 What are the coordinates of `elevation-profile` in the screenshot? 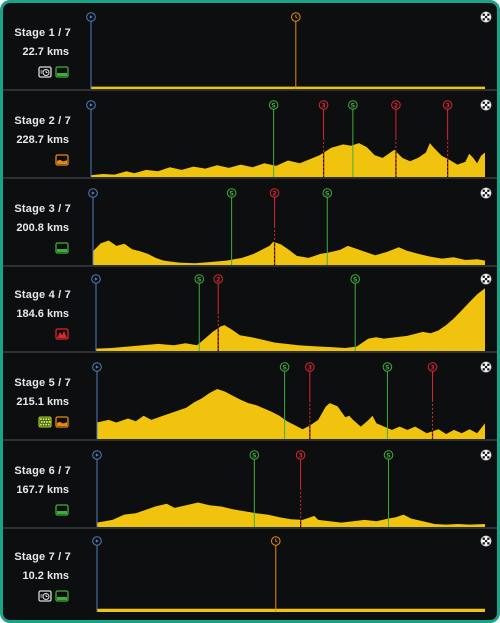 It's located at (289, 50).